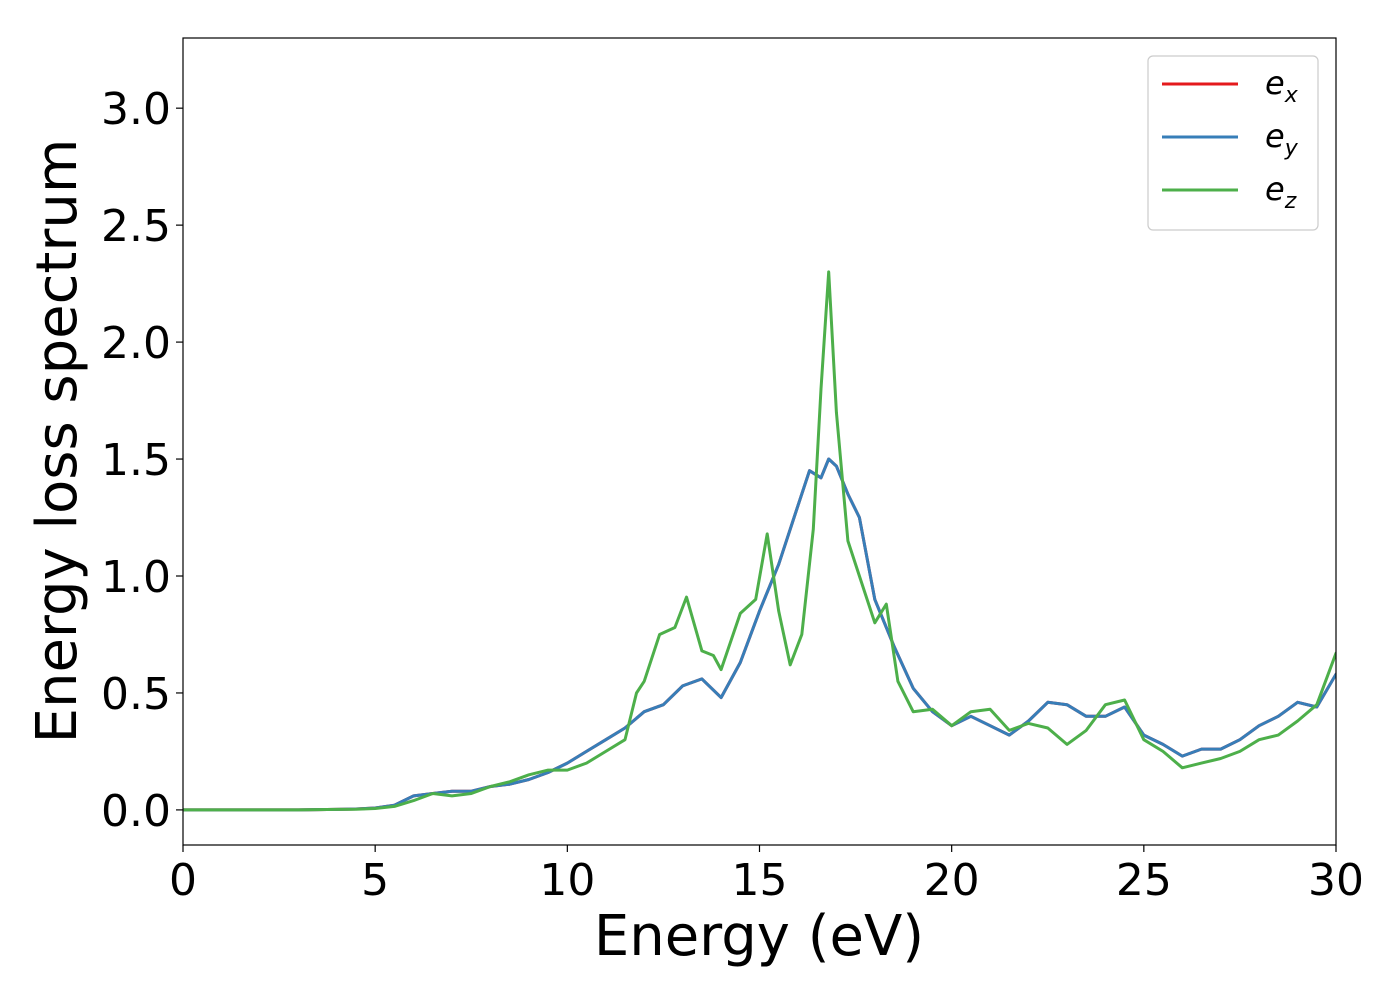 The width and height of the screenshot is (1400, 1000). I want to click on y-tick-label: 2.0, so click(136, 343).